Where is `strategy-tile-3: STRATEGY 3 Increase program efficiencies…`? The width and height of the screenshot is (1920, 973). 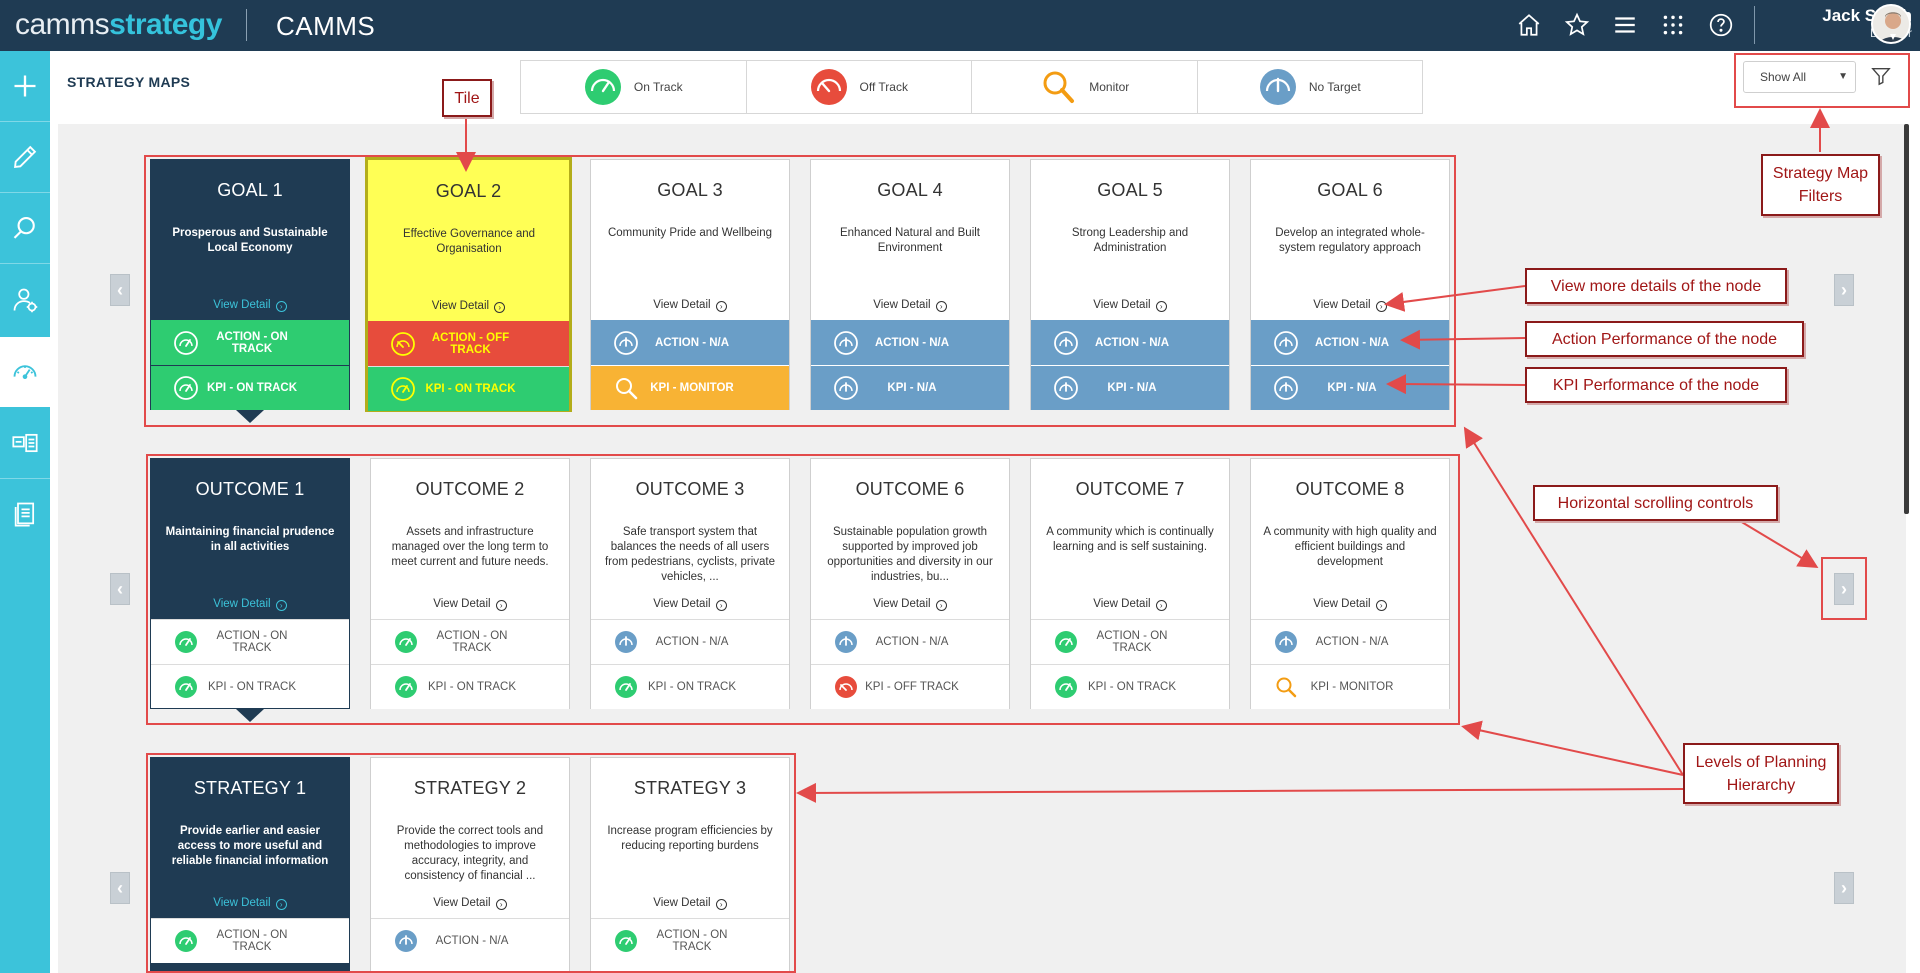 strategy-tile-3: STRATEGY 3 Increase program efficiencies… is located at coordinates (690, 865).